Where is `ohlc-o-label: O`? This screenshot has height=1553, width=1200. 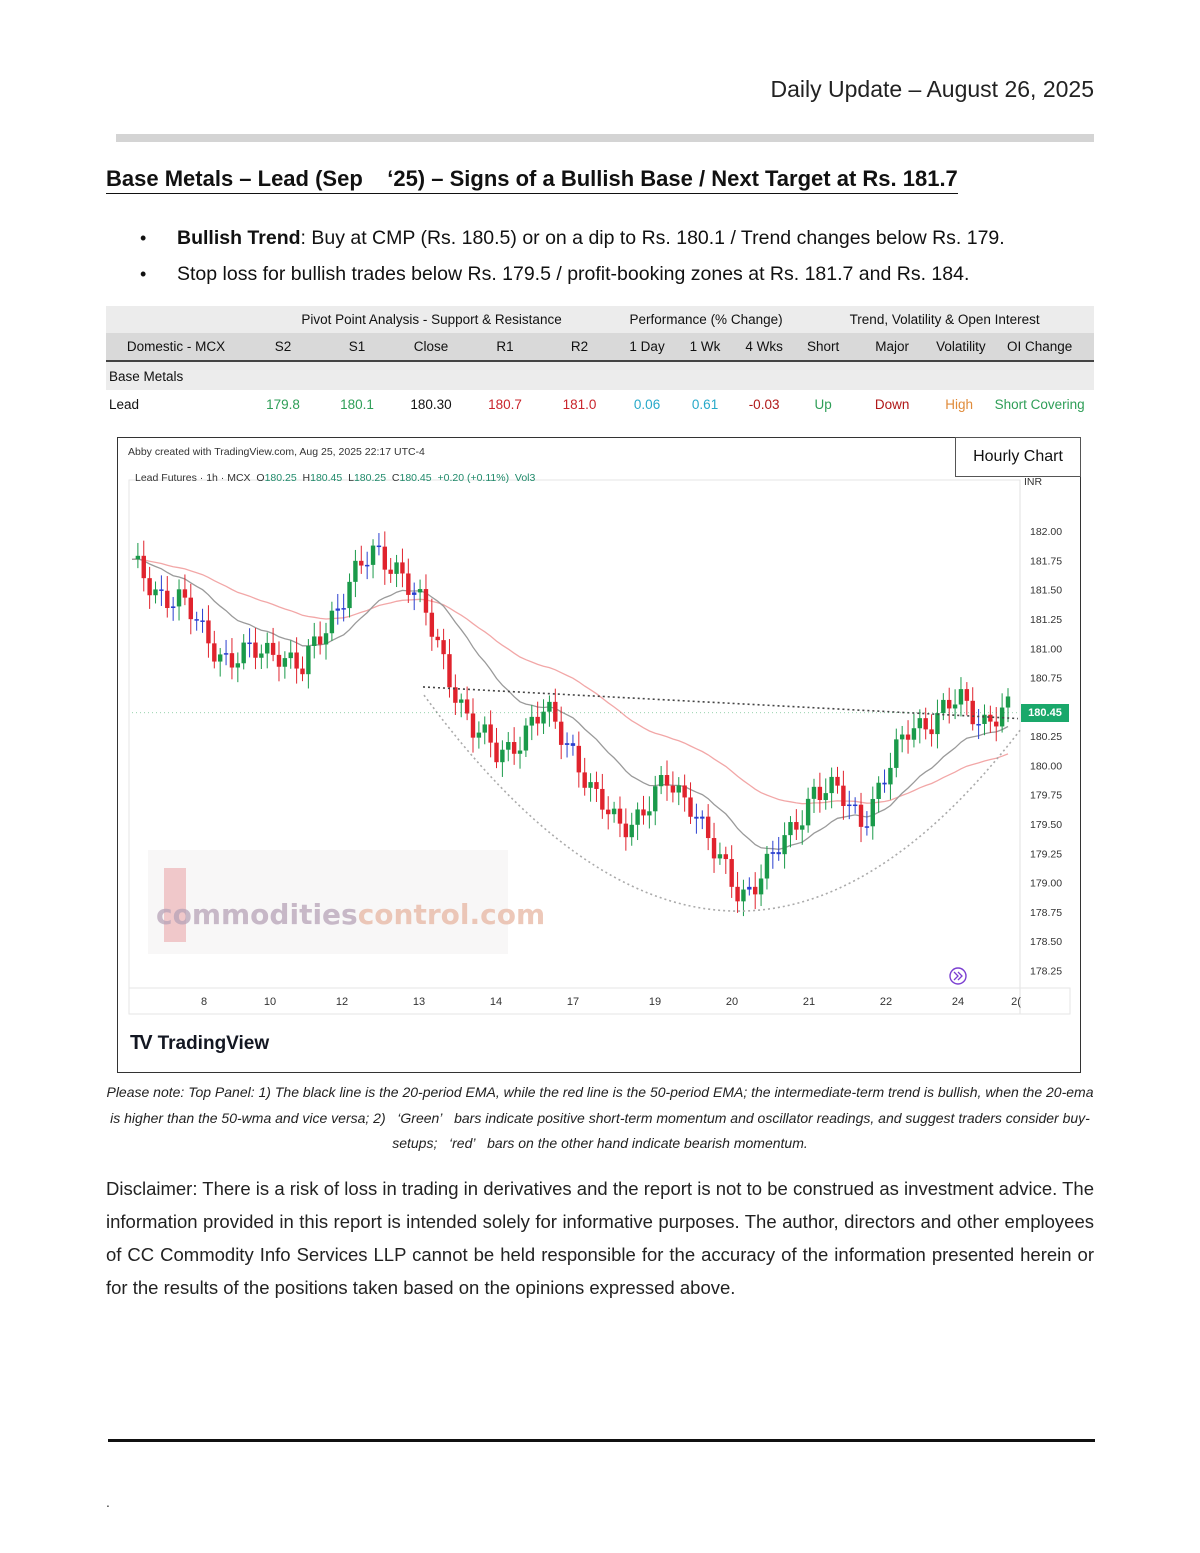
ohlc-o-label: O is located at coordinates (260, 478).